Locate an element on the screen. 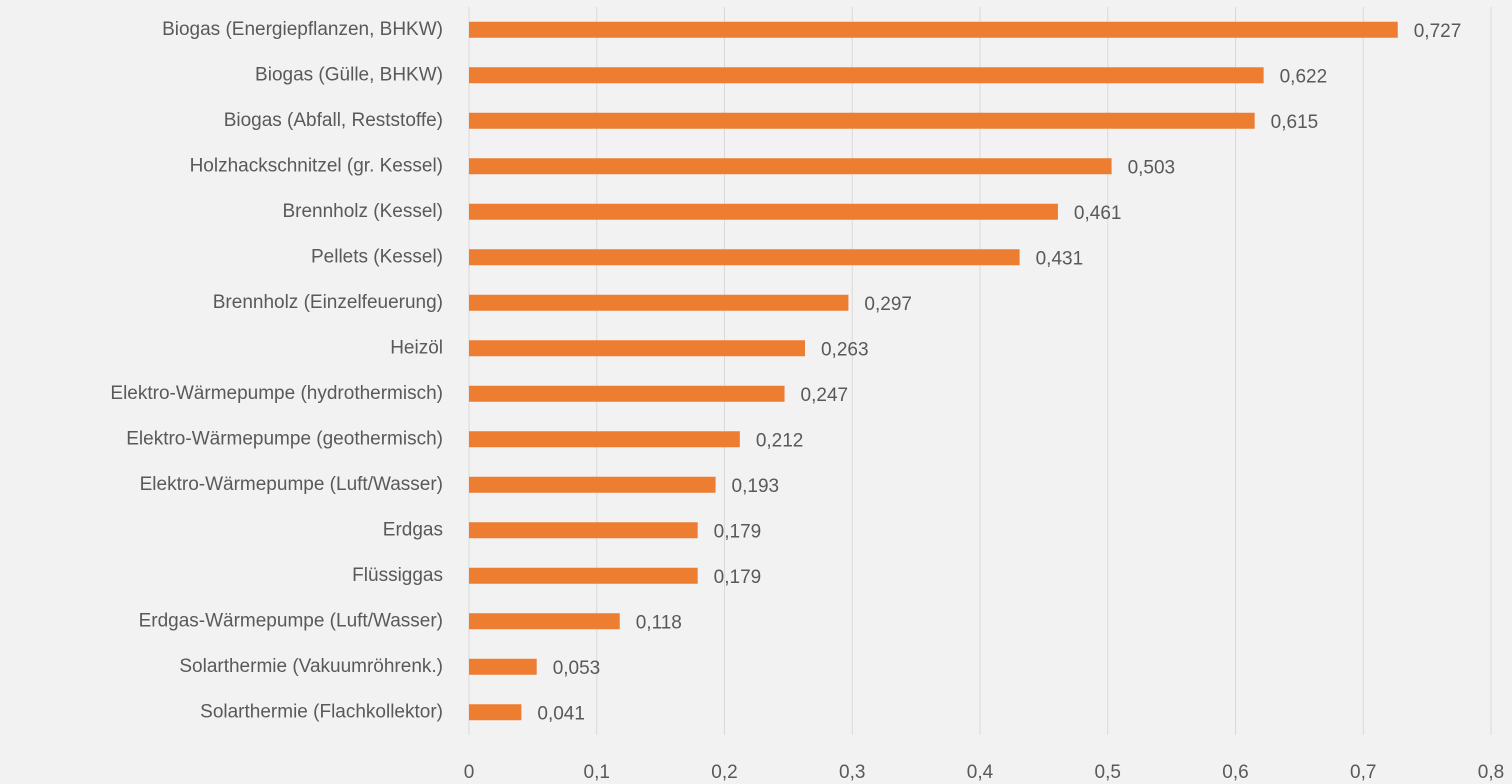 The image size is (1512, 784). value-label: 0,041 is located at coordinates (561, 713).